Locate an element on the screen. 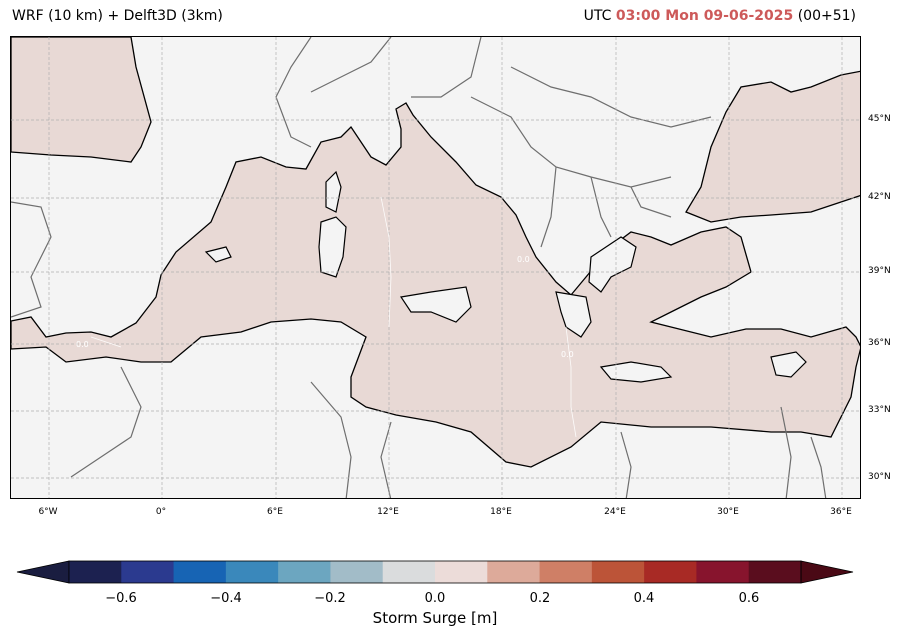 This screenshot has height=636, width=905. sicily is located at coordinates (435, 304).